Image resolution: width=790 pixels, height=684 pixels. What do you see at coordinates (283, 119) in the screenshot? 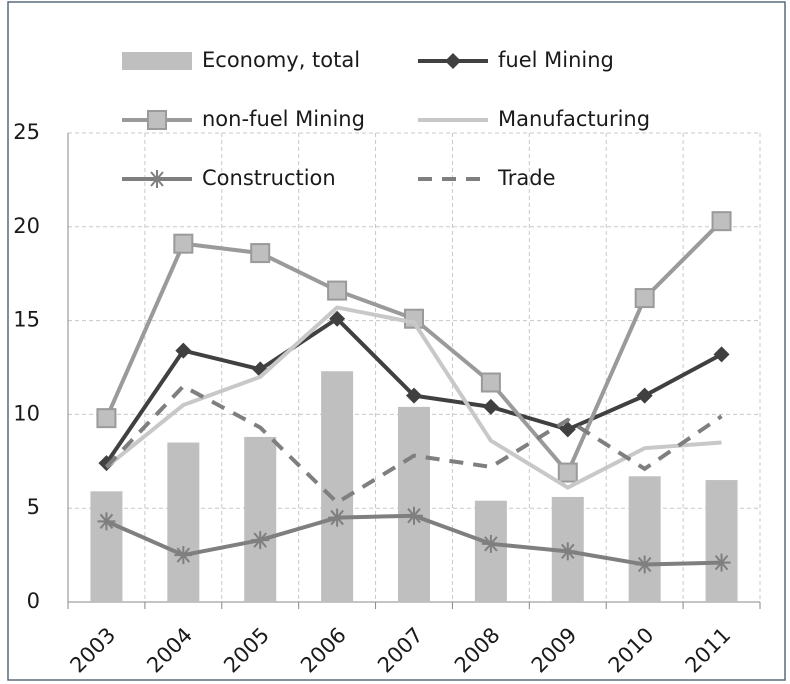
I see `legend-label: non-fuel Mining` at bounding box center [283, 119].